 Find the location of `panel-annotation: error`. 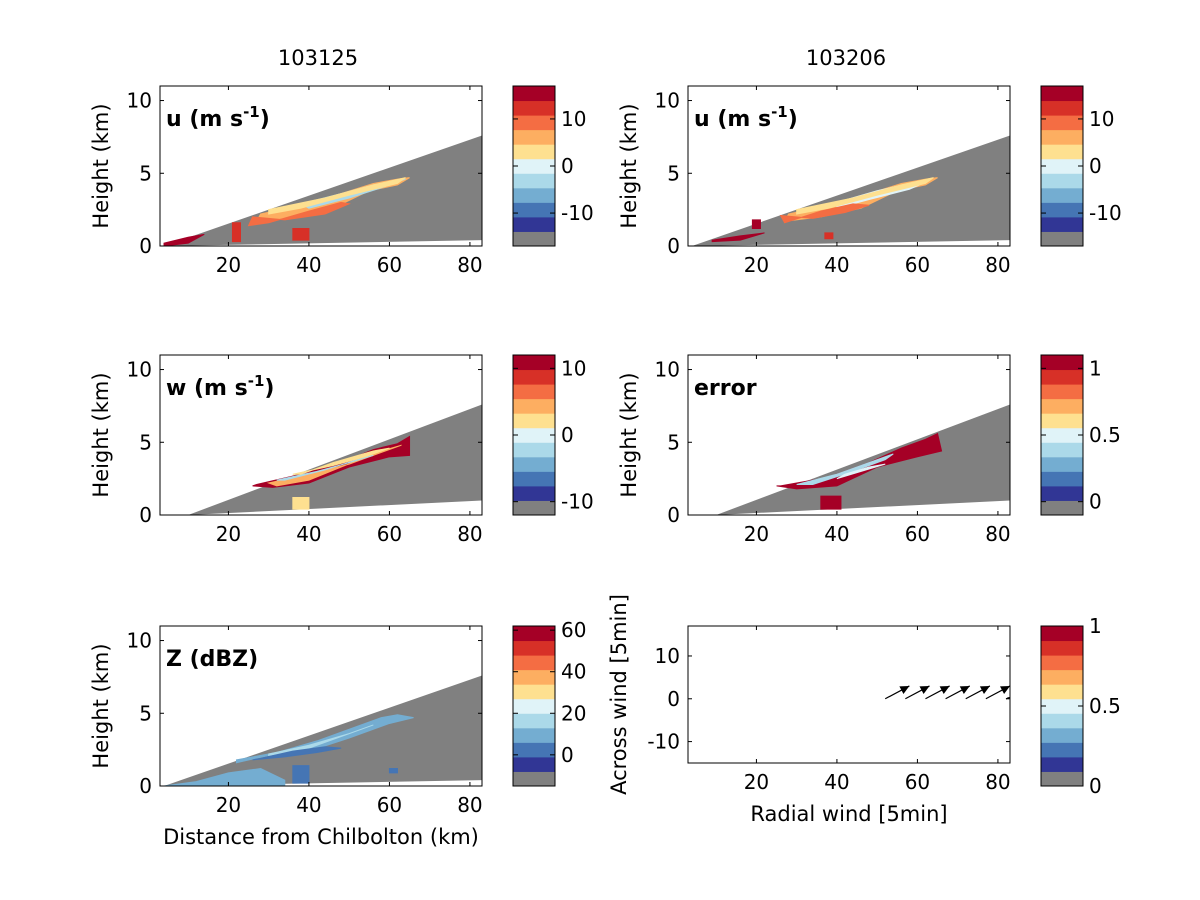

panel-annotation: error is located at coordinates (725, 388).